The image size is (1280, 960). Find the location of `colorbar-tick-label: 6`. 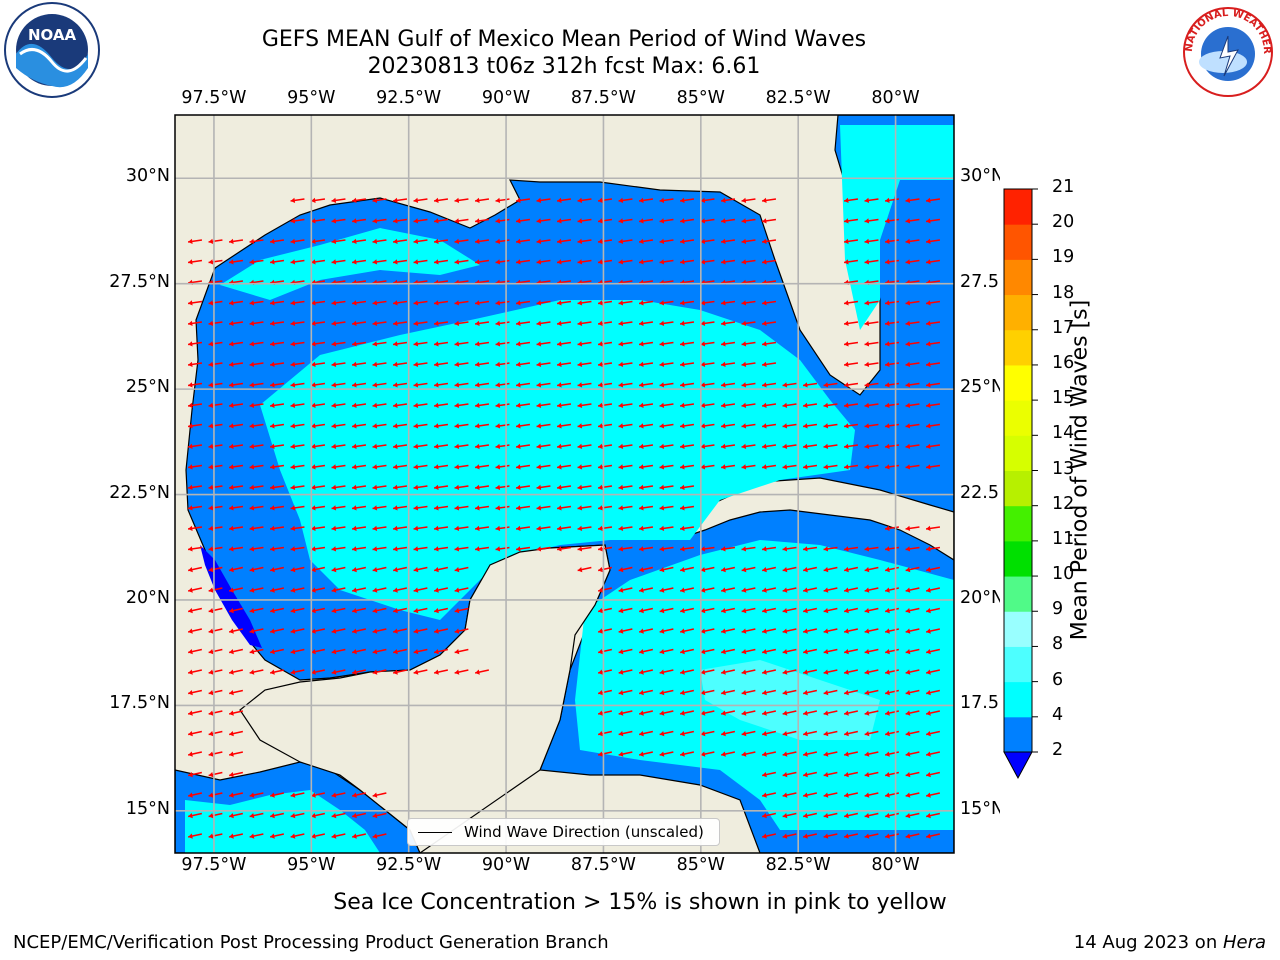

colorbar-tick-label: 6 is located at coordinates (1058, 679).